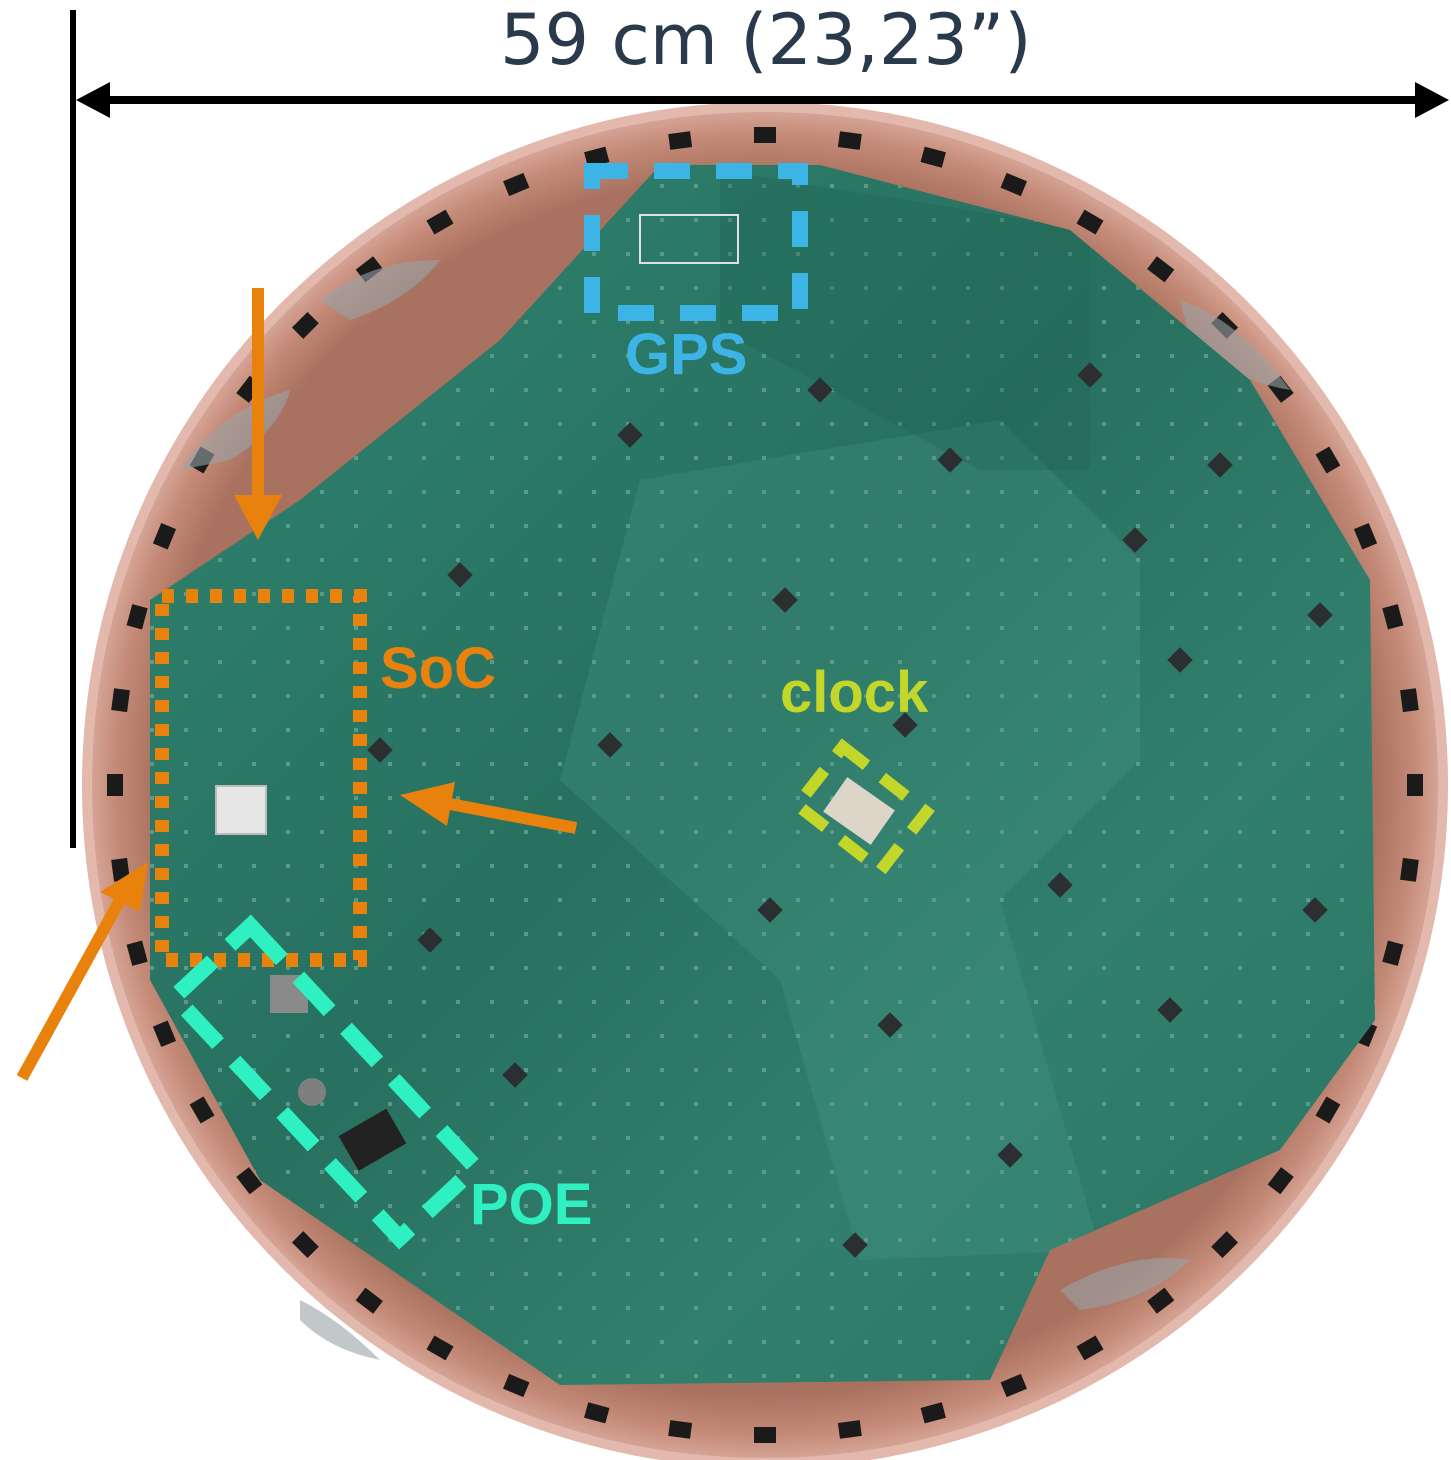 This screenshot has height=1460, width=1451. I want to click on soc-arrow-bottom-left, so click(82, 971).